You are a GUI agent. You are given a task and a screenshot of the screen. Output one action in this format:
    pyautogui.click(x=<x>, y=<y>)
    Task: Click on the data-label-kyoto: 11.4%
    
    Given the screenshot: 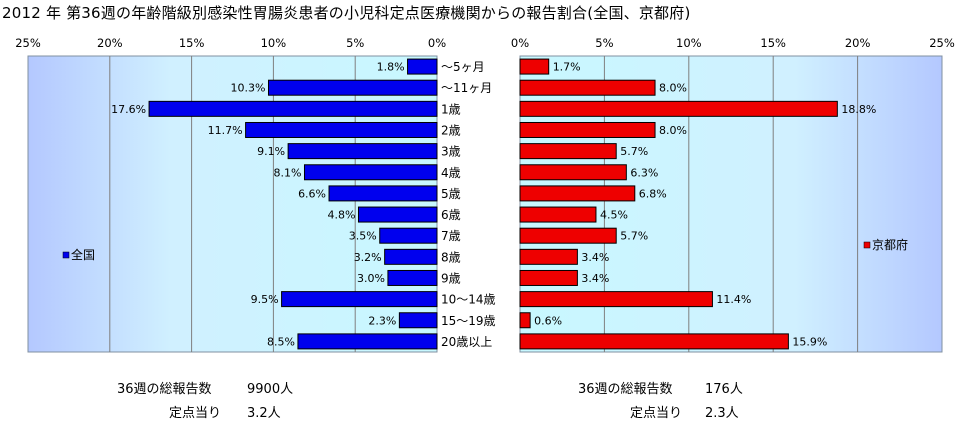 What is the action you would take?
    pyautogui.click(x=733, y=299)
    